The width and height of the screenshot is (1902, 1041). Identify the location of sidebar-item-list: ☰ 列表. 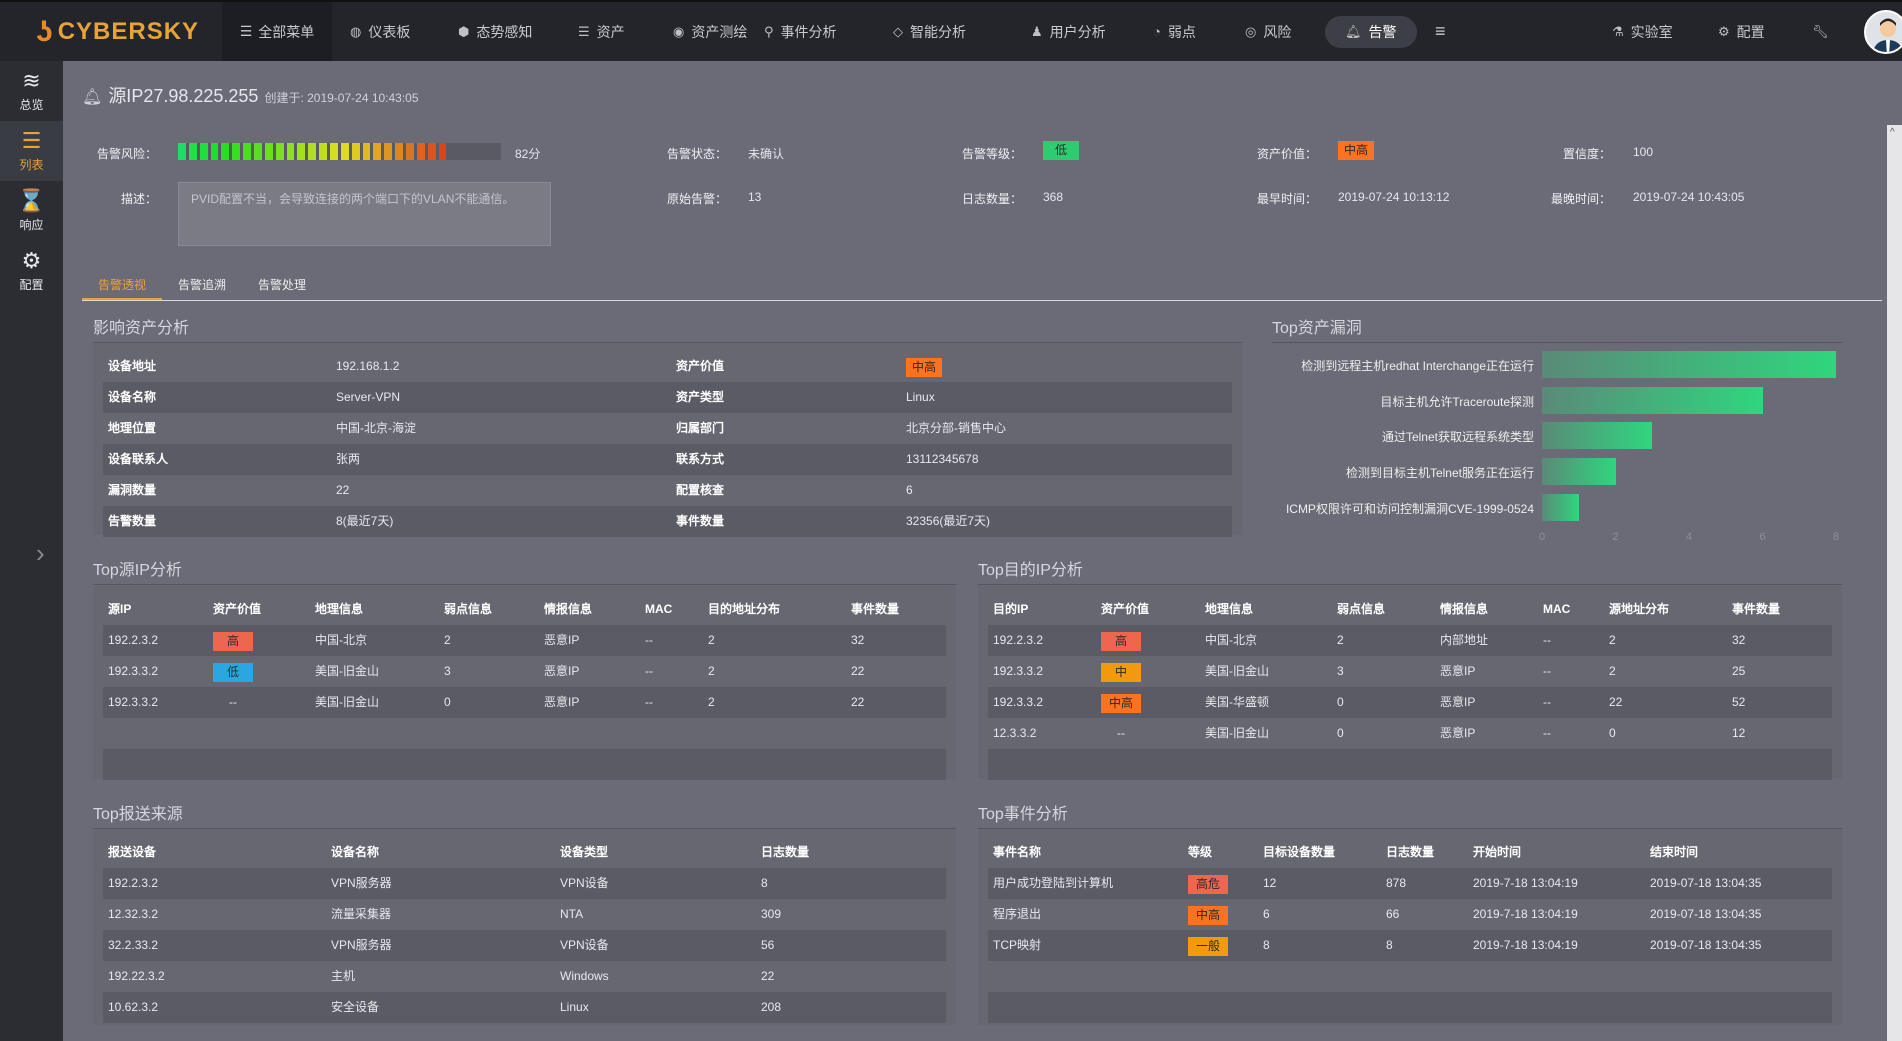
(31, 151).